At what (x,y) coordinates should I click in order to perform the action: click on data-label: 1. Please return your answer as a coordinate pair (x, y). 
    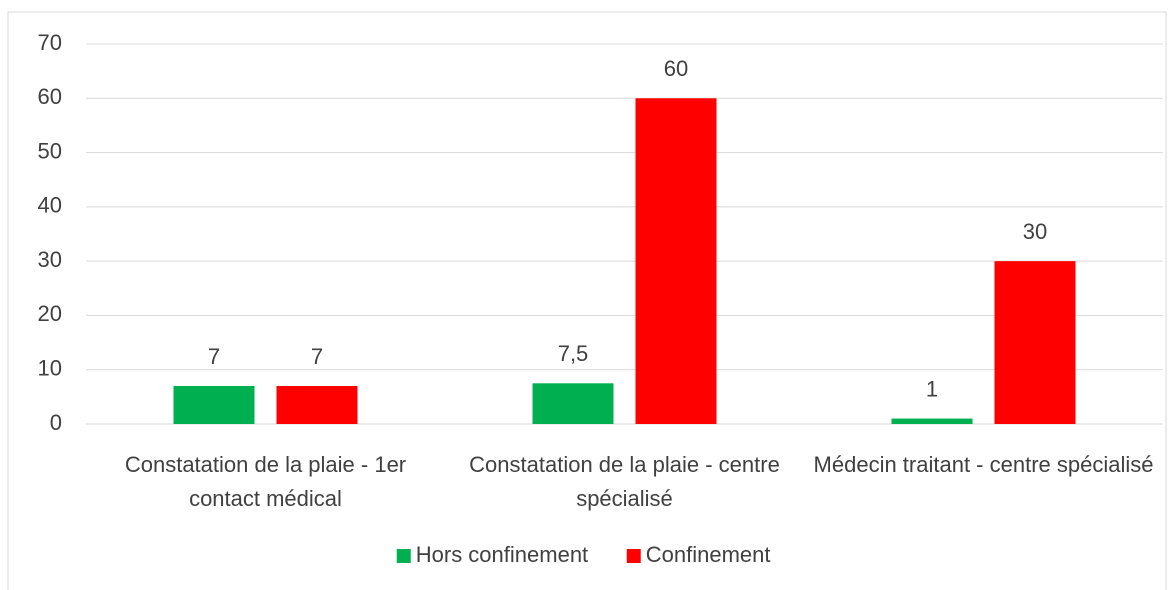
    Looking at the image, I should click on (932, 388).